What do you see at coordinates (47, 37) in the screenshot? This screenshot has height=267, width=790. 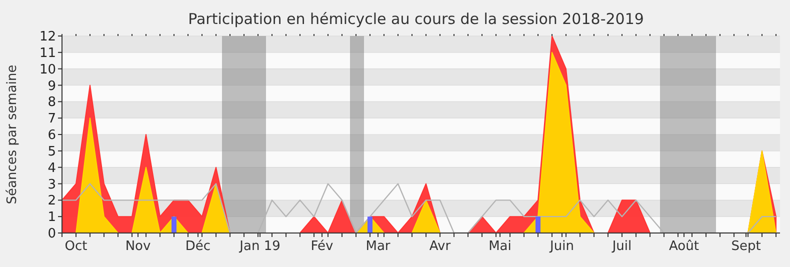 I see `y-tick-label: 12` at bounding box center [47, 37].